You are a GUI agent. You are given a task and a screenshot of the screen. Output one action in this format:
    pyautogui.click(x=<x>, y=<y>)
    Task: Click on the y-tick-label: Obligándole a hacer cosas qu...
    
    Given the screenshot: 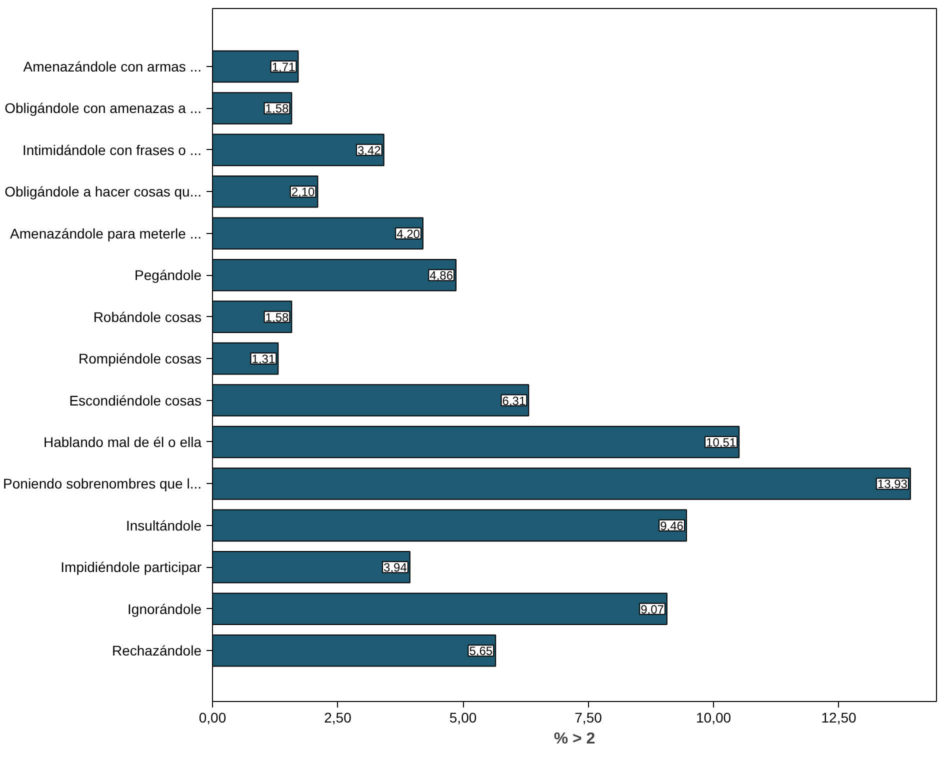 What is the action you would take?
    pyautogui.click(x=103, y=192)
    